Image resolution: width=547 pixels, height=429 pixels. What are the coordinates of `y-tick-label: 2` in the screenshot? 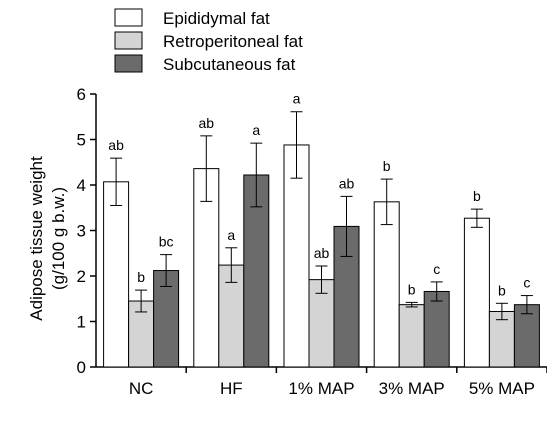 It's located at (81, 276).